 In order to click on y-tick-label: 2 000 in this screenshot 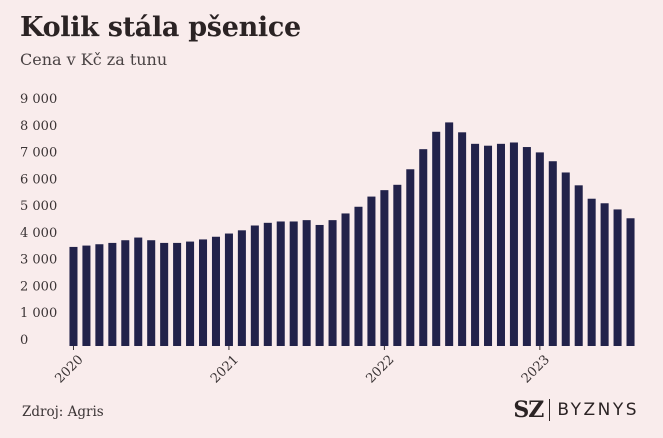, I will do `click(38, 286)`.